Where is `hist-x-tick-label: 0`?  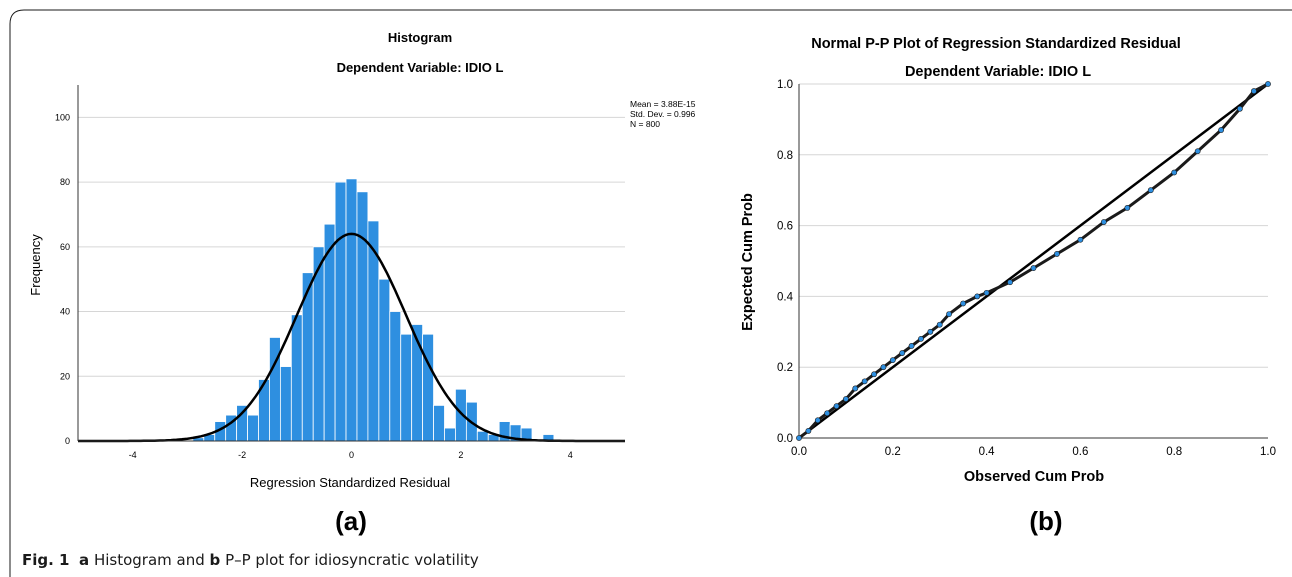
hist-x-tick-label: 0 is located at coordinates (351, 455).